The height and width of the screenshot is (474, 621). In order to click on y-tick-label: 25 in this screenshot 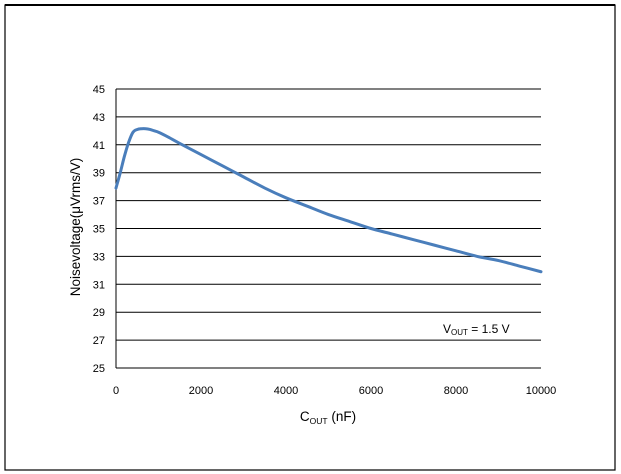, I will do `click(99, 369)`.